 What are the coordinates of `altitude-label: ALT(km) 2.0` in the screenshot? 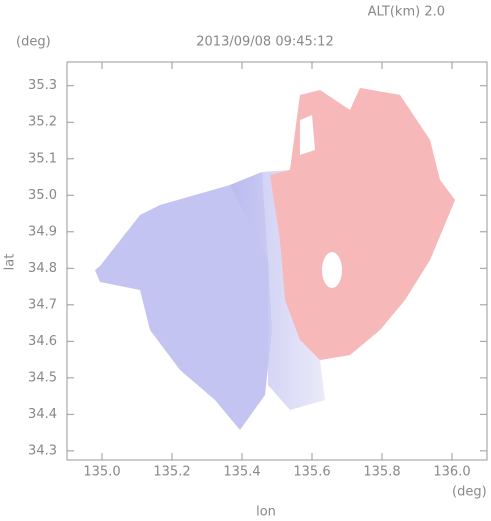 It's located at (406, 12).